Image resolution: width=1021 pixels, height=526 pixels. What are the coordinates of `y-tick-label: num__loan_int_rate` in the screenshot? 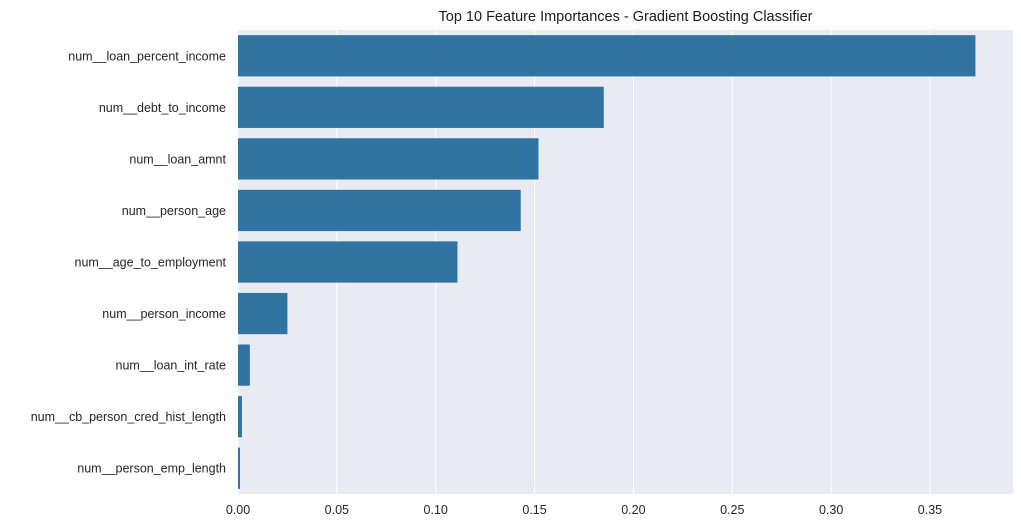 It's located at (171, 366).